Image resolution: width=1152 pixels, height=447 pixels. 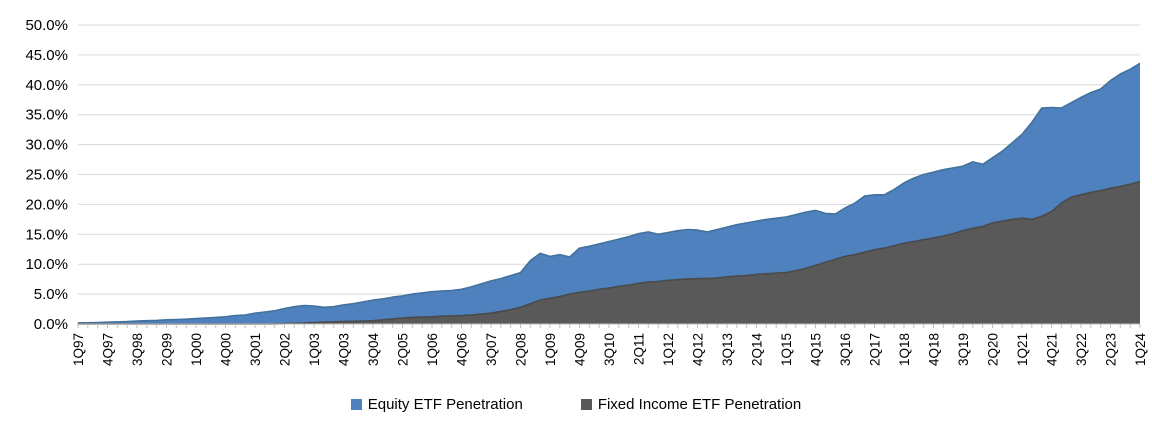 What do you see at coordinates (285, 349) in the screenshot?
I see `x-tick-label: 2Q02` at bounding box center [285, 349].